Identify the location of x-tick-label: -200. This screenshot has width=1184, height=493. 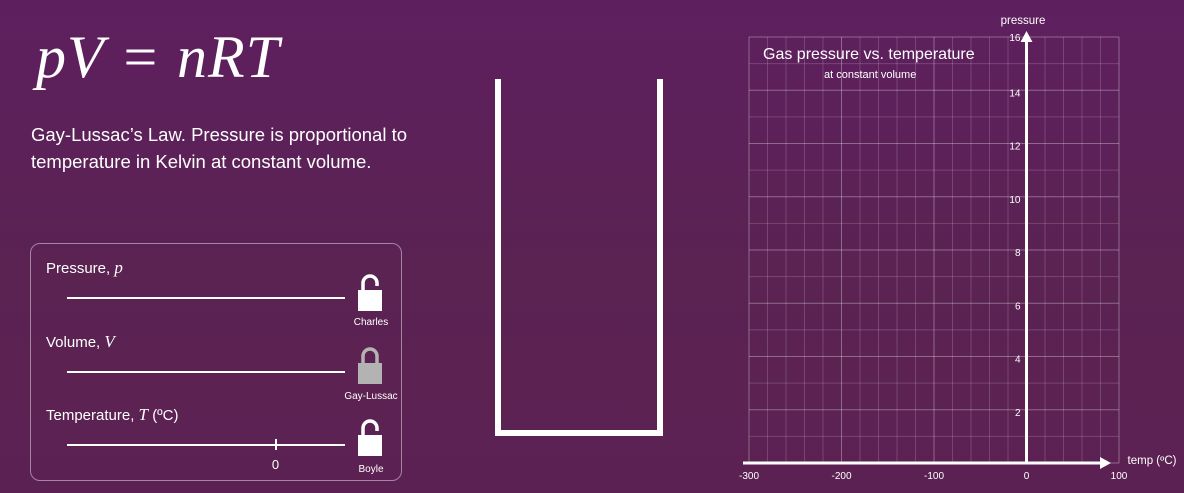
(841, 476).